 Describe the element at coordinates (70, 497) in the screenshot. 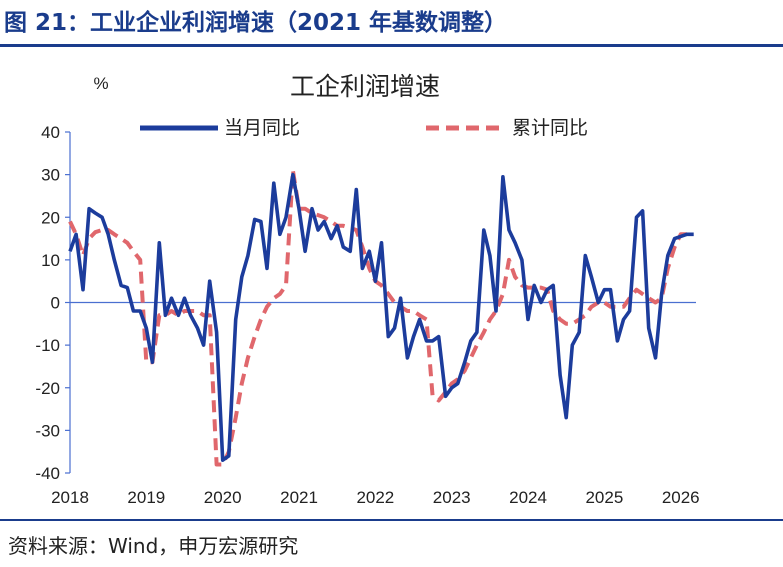

I see `x-tick-label: 2018` at that location.